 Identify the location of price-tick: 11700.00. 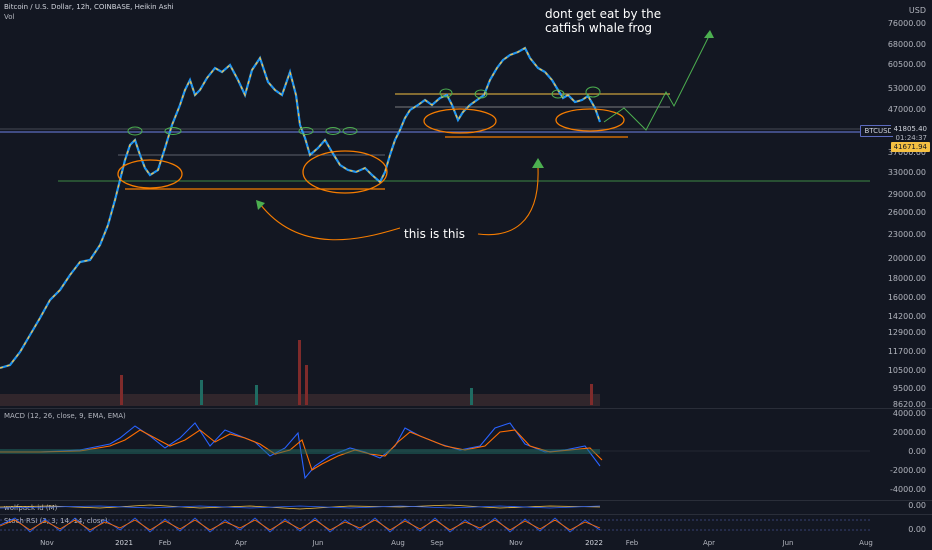
(906, 351).